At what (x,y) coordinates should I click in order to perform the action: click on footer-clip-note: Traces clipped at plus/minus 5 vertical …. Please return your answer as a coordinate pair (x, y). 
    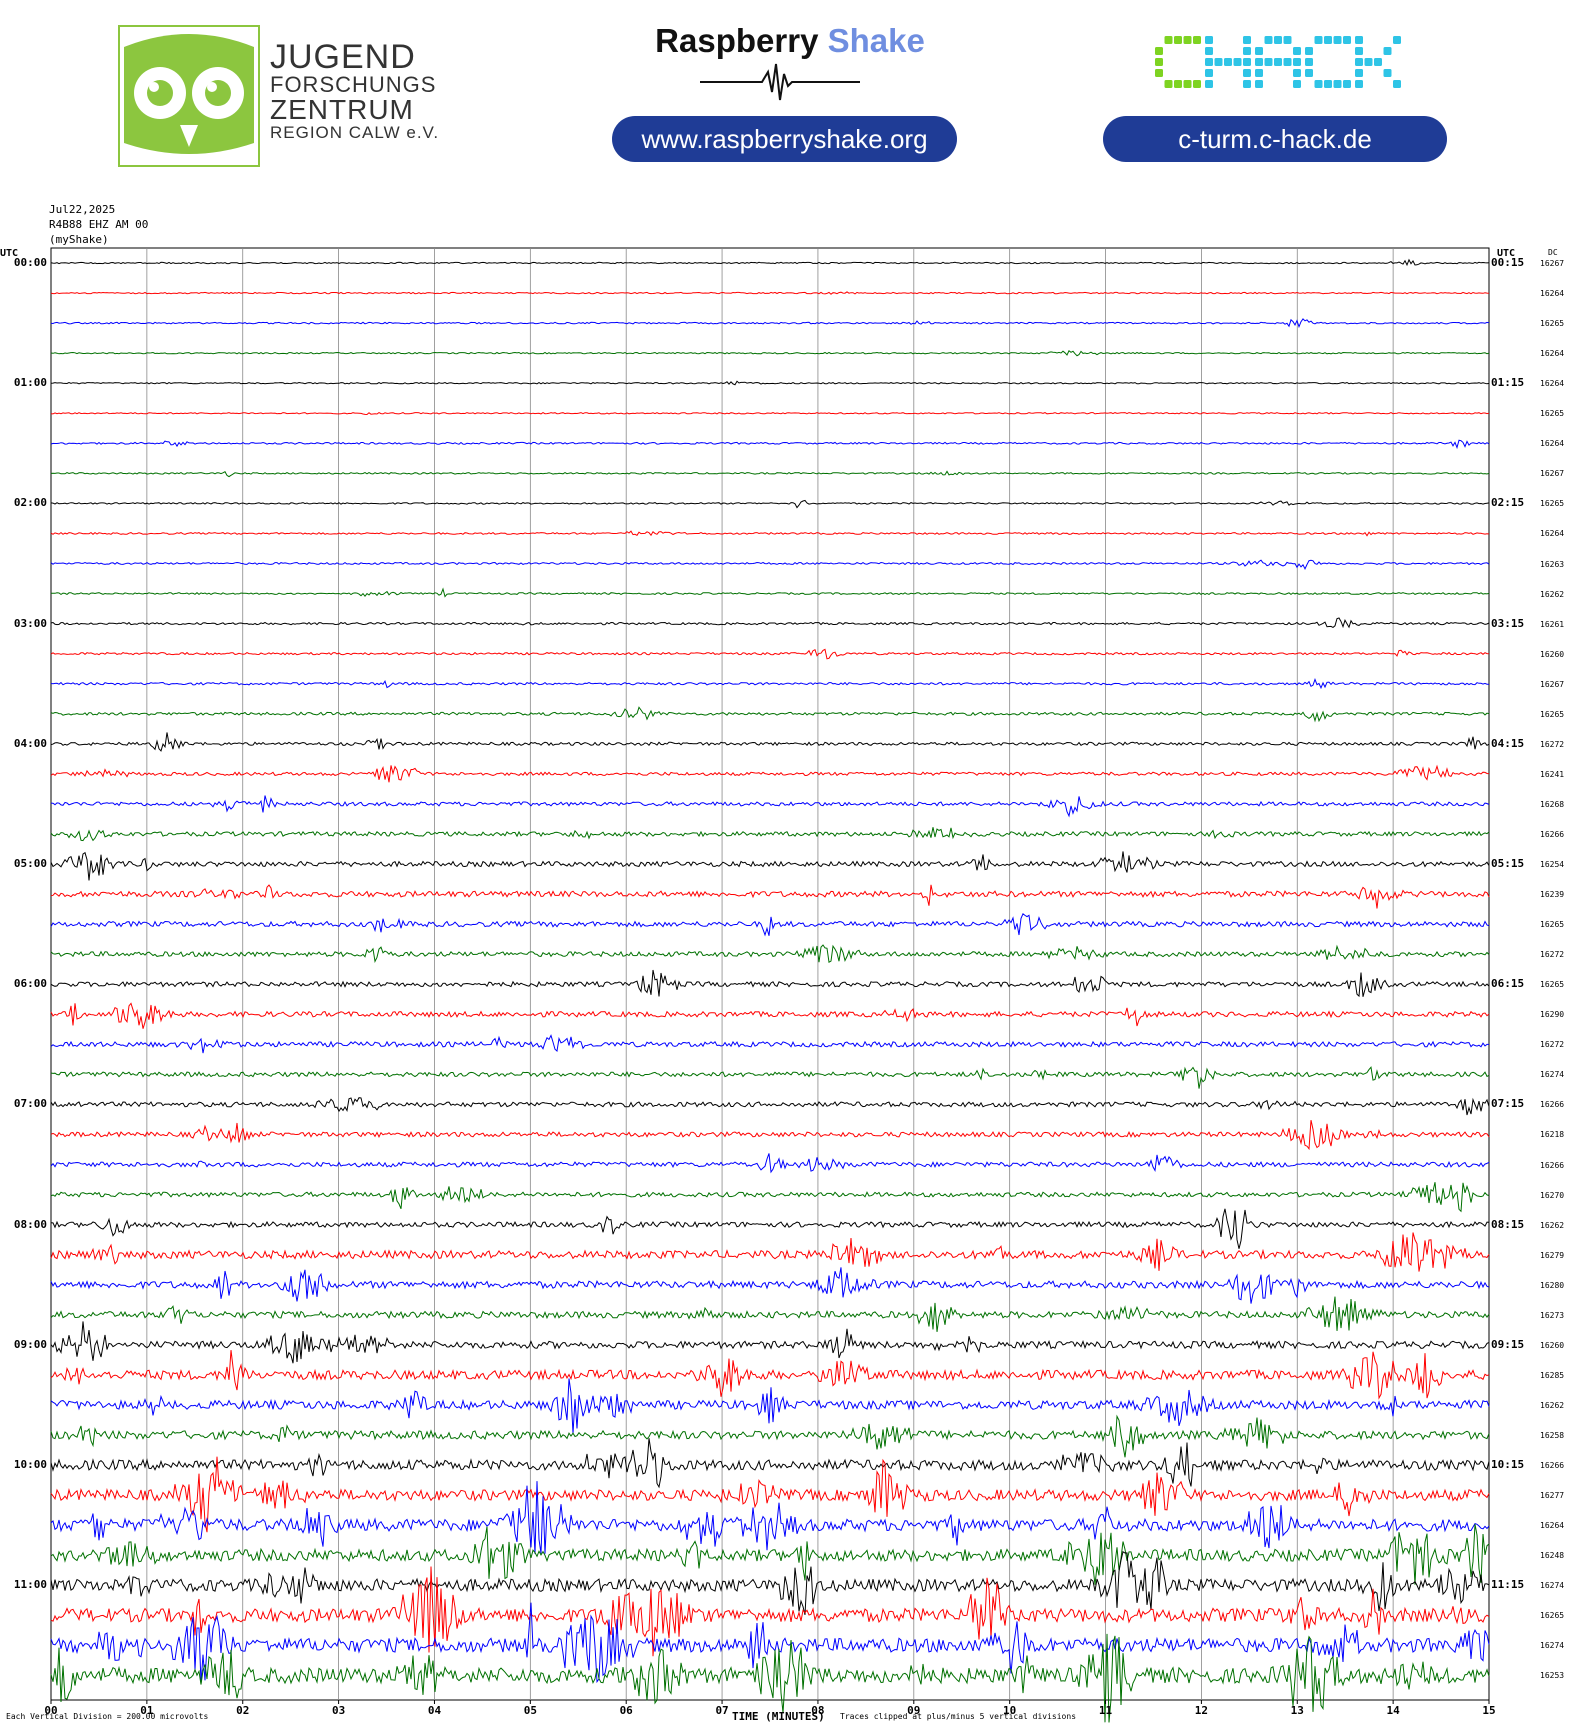
    Looking at the image, I should click on (958, 1716).